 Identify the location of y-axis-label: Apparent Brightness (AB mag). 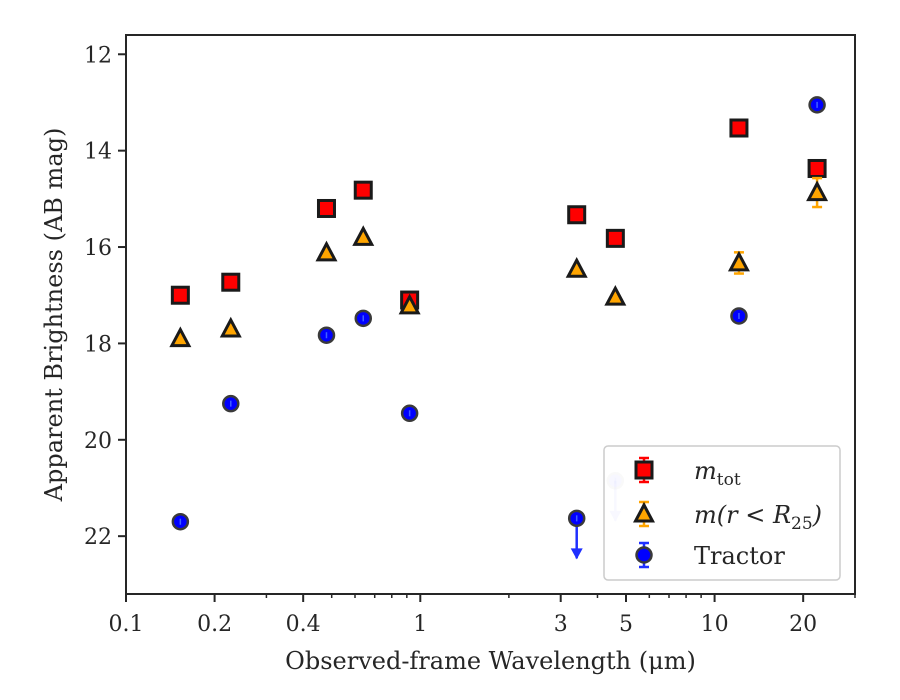
(54, 315).